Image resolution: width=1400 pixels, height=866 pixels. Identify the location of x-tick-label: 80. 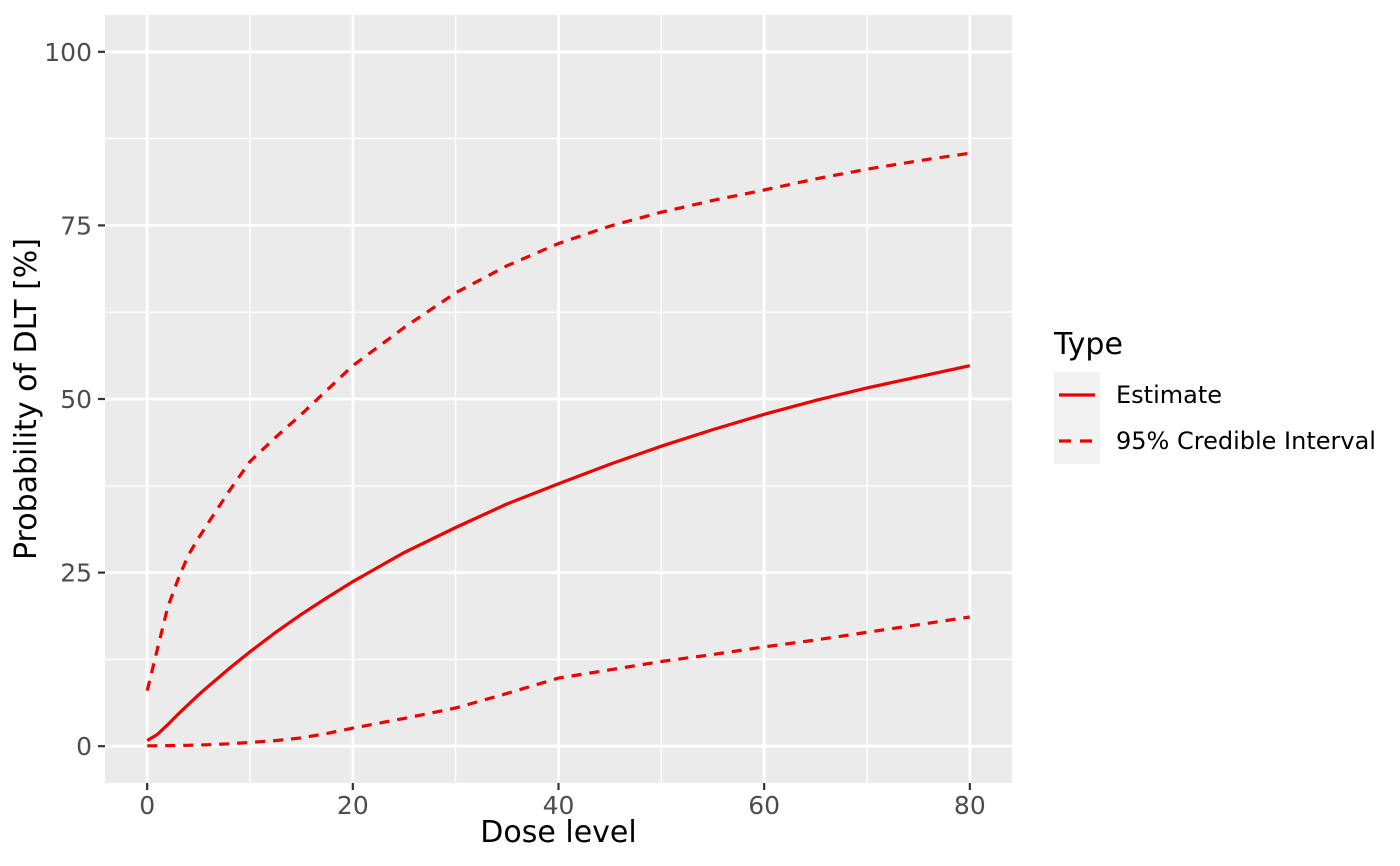
(970, 805).